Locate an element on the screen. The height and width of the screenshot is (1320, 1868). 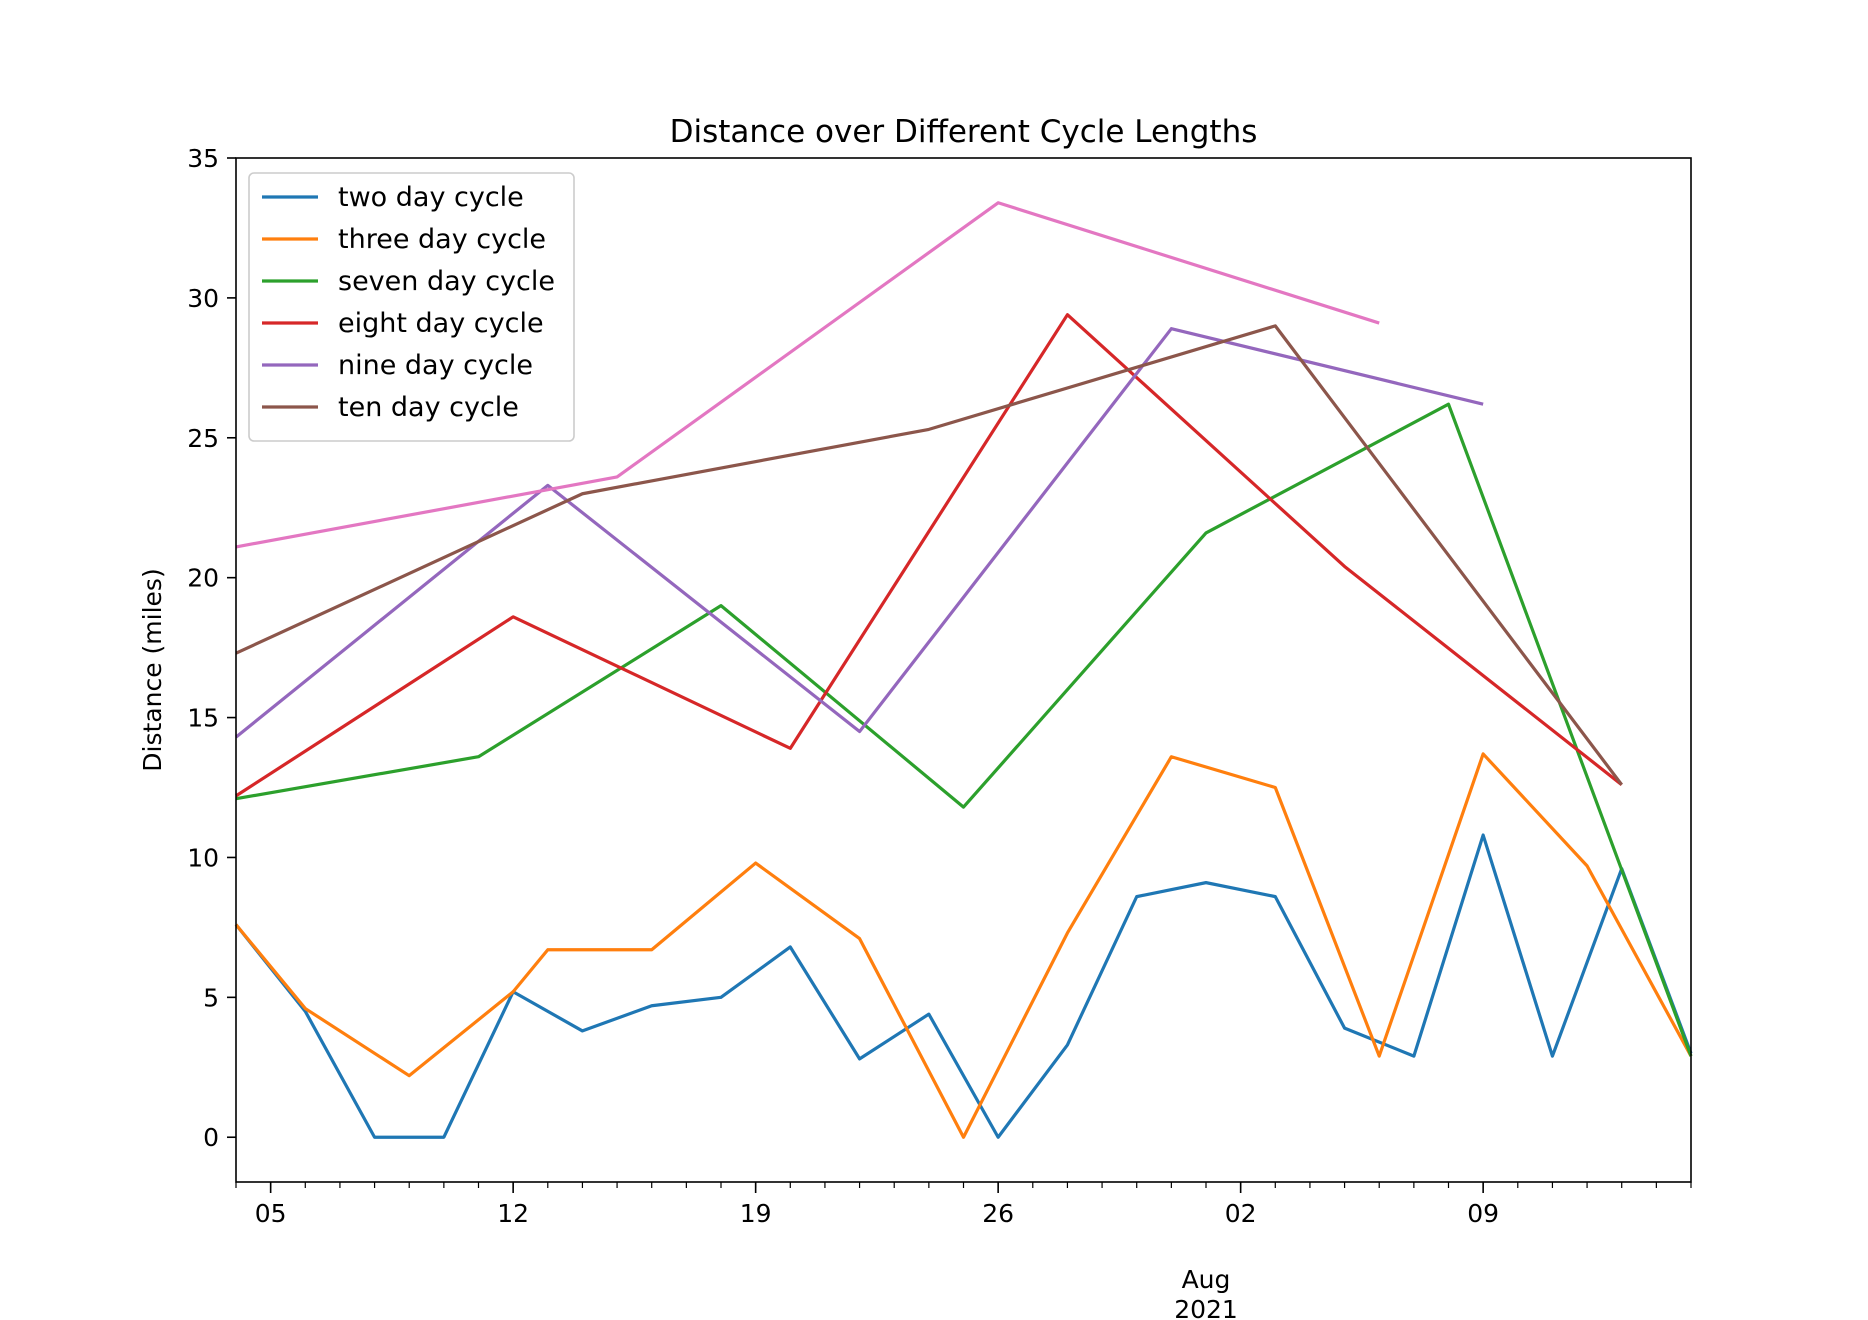
legend-box is located at coordinates (411, 307).